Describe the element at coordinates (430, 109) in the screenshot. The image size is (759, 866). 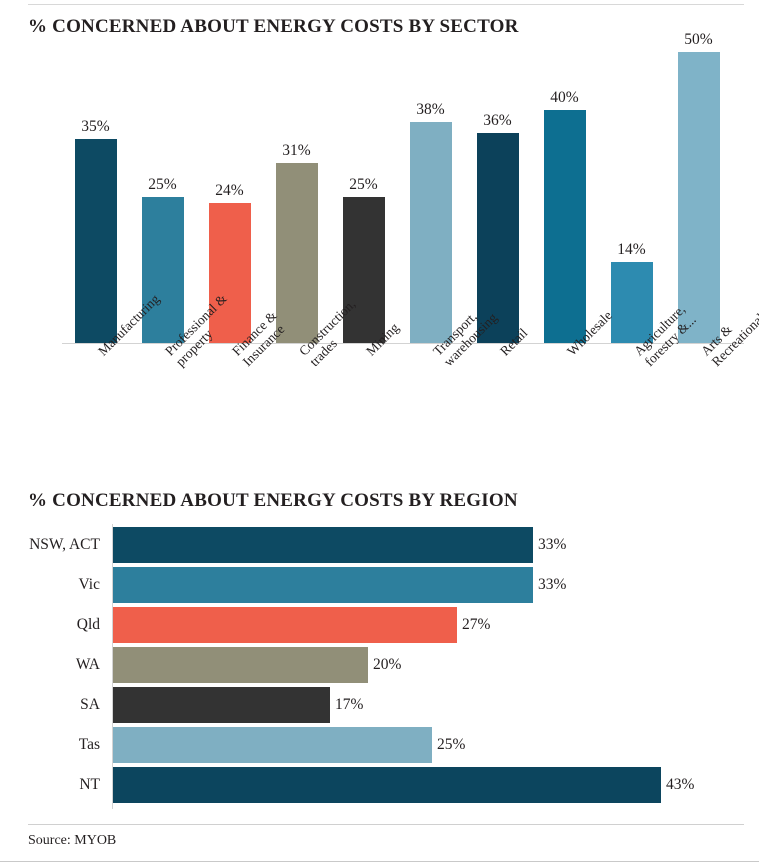
I see `sector-bar-value-label: 38%` at that location.